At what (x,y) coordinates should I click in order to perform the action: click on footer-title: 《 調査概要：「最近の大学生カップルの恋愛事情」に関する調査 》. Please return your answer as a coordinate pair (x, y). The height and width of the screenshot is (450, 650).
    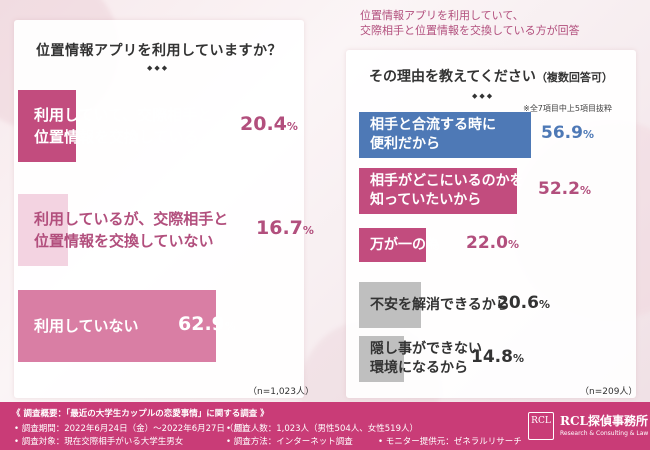
    Looking at the image, I should click on (140, 414).